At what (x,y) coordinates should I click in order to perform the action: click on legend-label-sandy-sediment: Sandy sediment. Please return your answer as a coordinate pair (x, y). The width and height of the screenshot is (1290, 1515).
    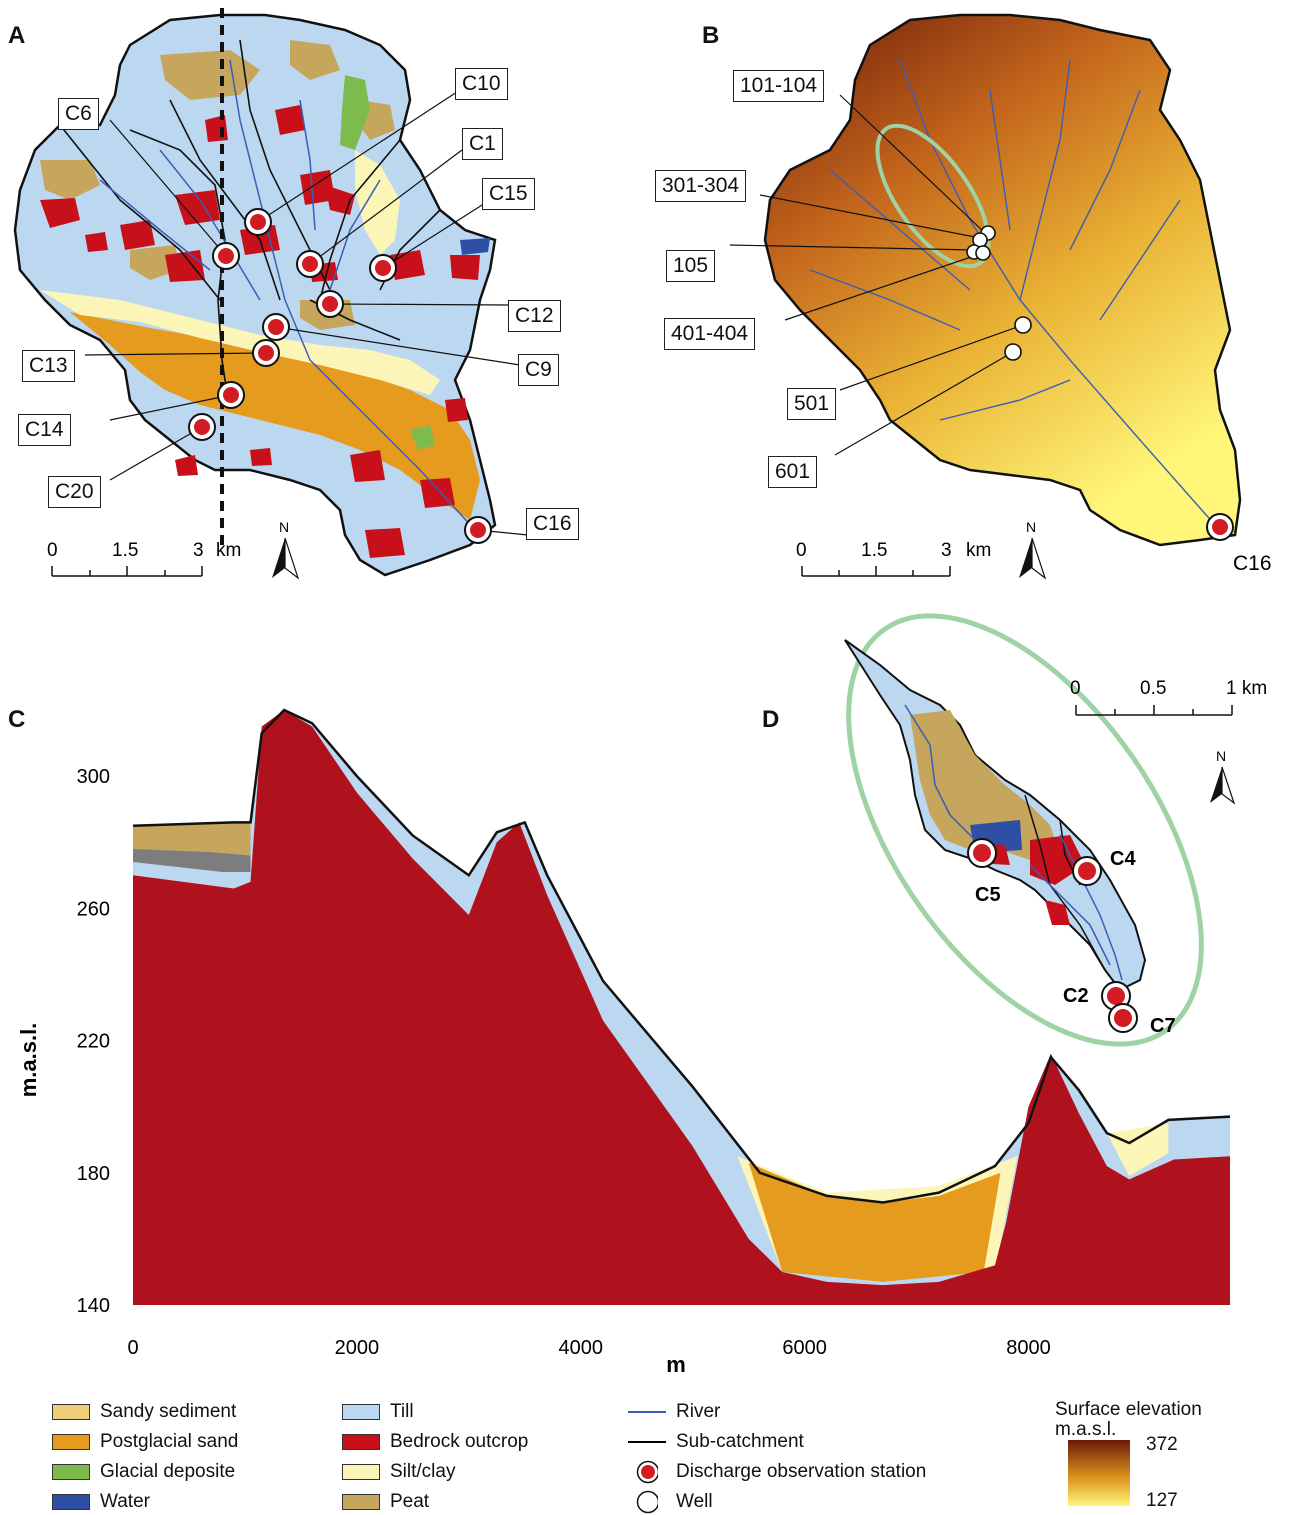
    Looking at the image, I should click on (168, 1411).